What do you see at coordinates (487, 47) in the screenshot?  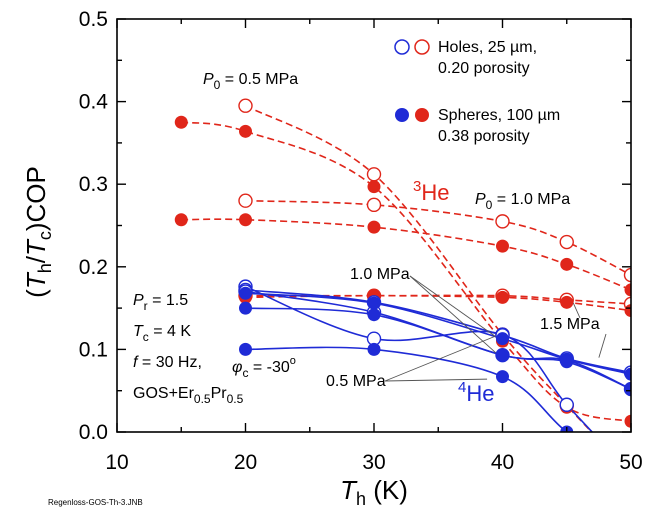 I see `legend-holes-line1: Holes, 25 µm,` at bounding box center [487, 47].